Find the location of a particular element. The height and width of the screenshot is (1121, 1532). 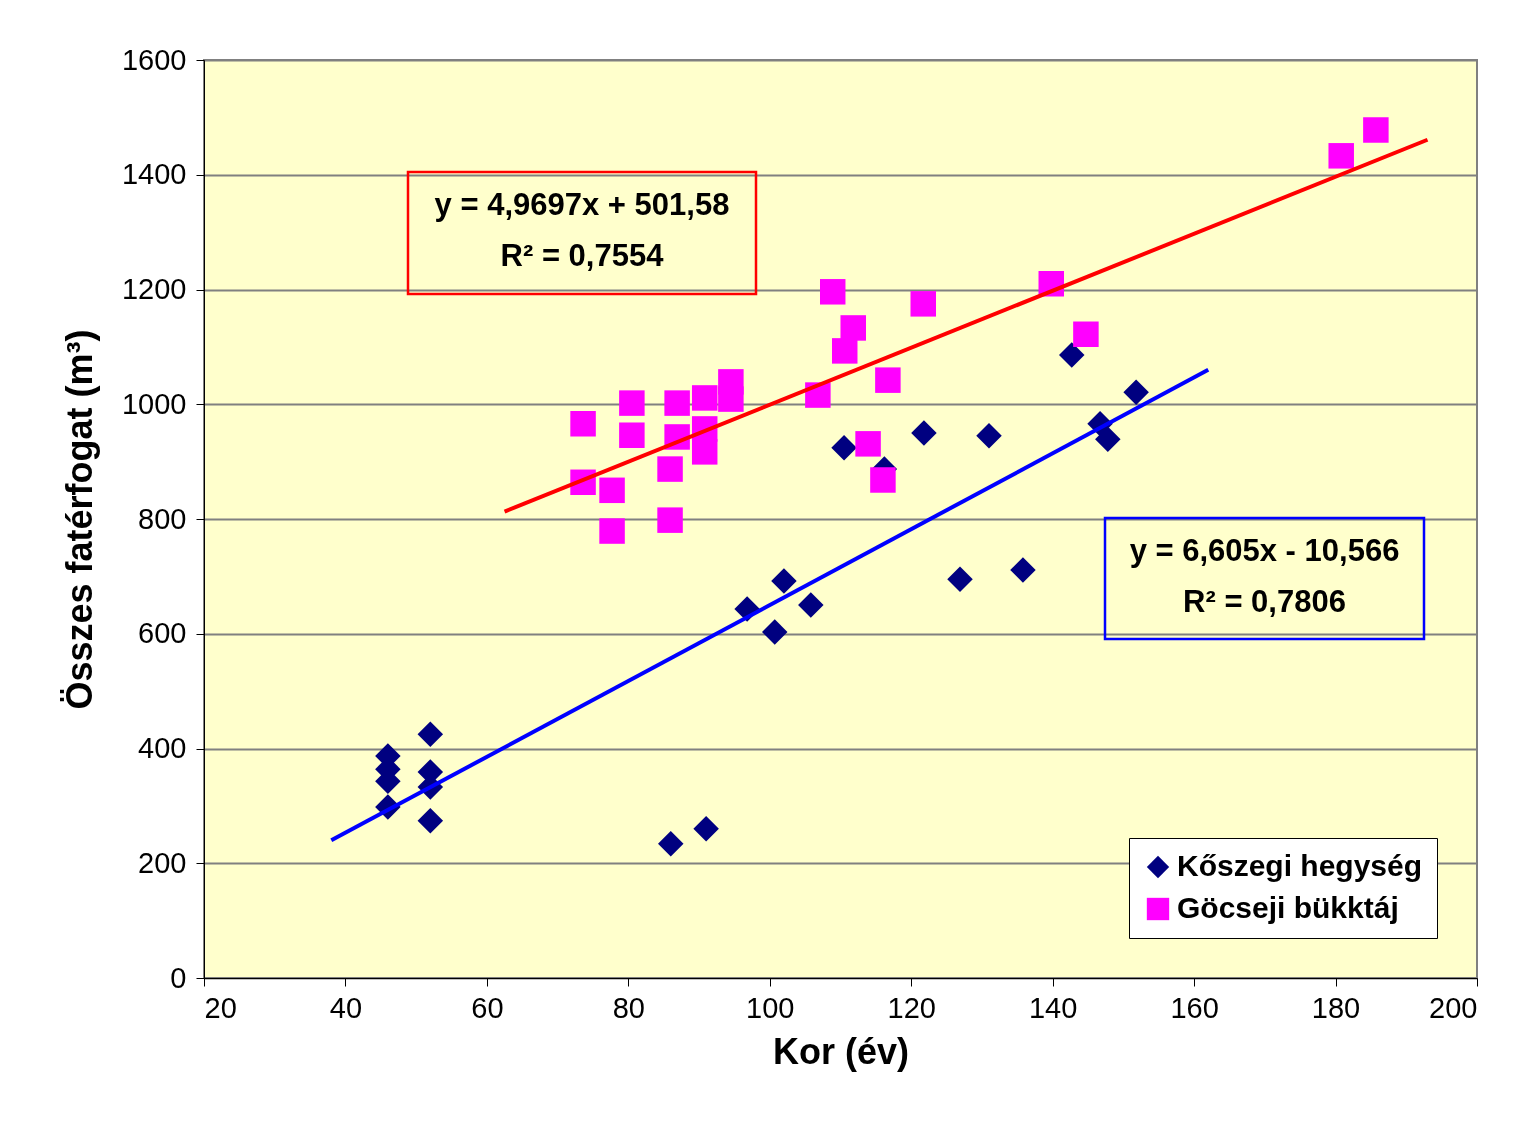

x-tick-label: 80 is located at coordinates (628, 1007).